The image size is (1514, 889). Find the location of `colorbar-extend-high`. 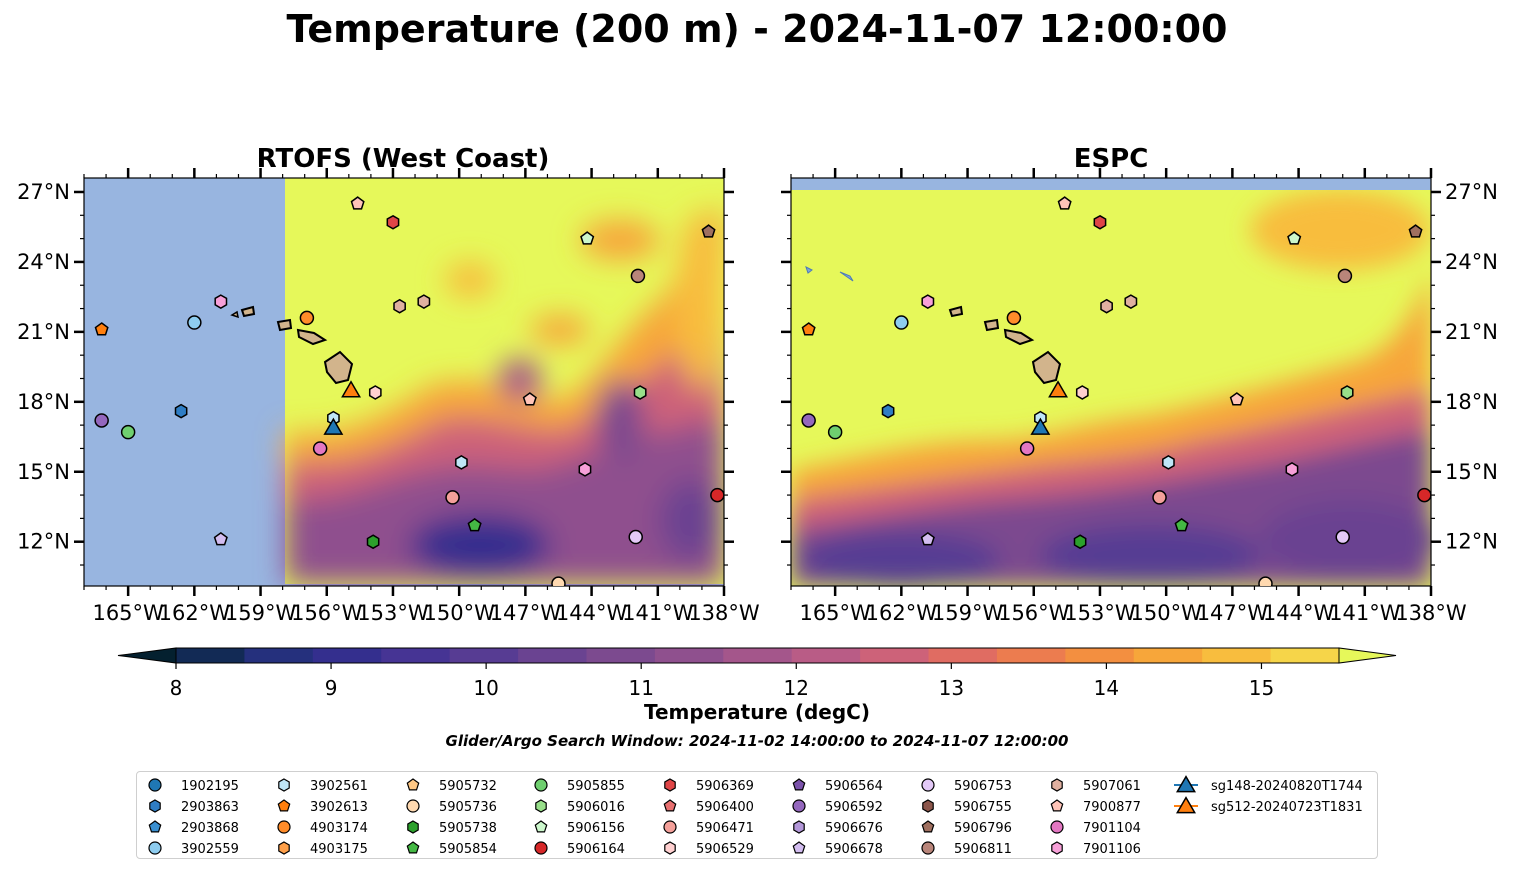

colorbar-extend-high is located at coordinates (1367, 655).